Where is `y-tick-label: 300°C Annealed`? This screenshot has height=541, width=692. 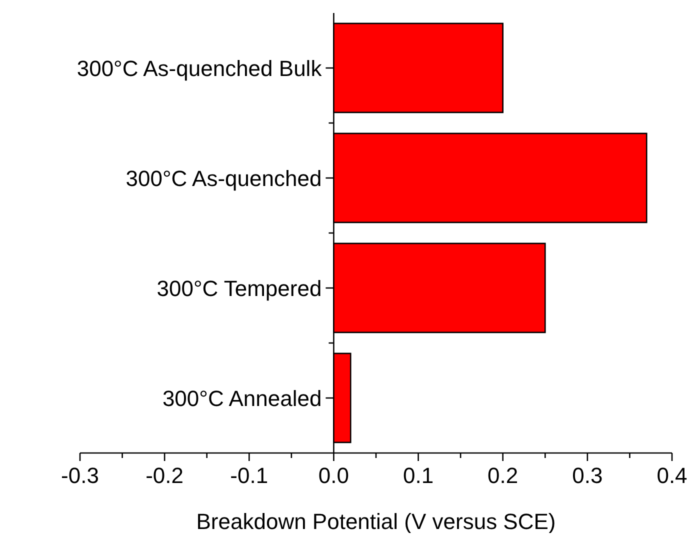 y-tick-label: 300°C Annealed is located at coordinates (242, 398).